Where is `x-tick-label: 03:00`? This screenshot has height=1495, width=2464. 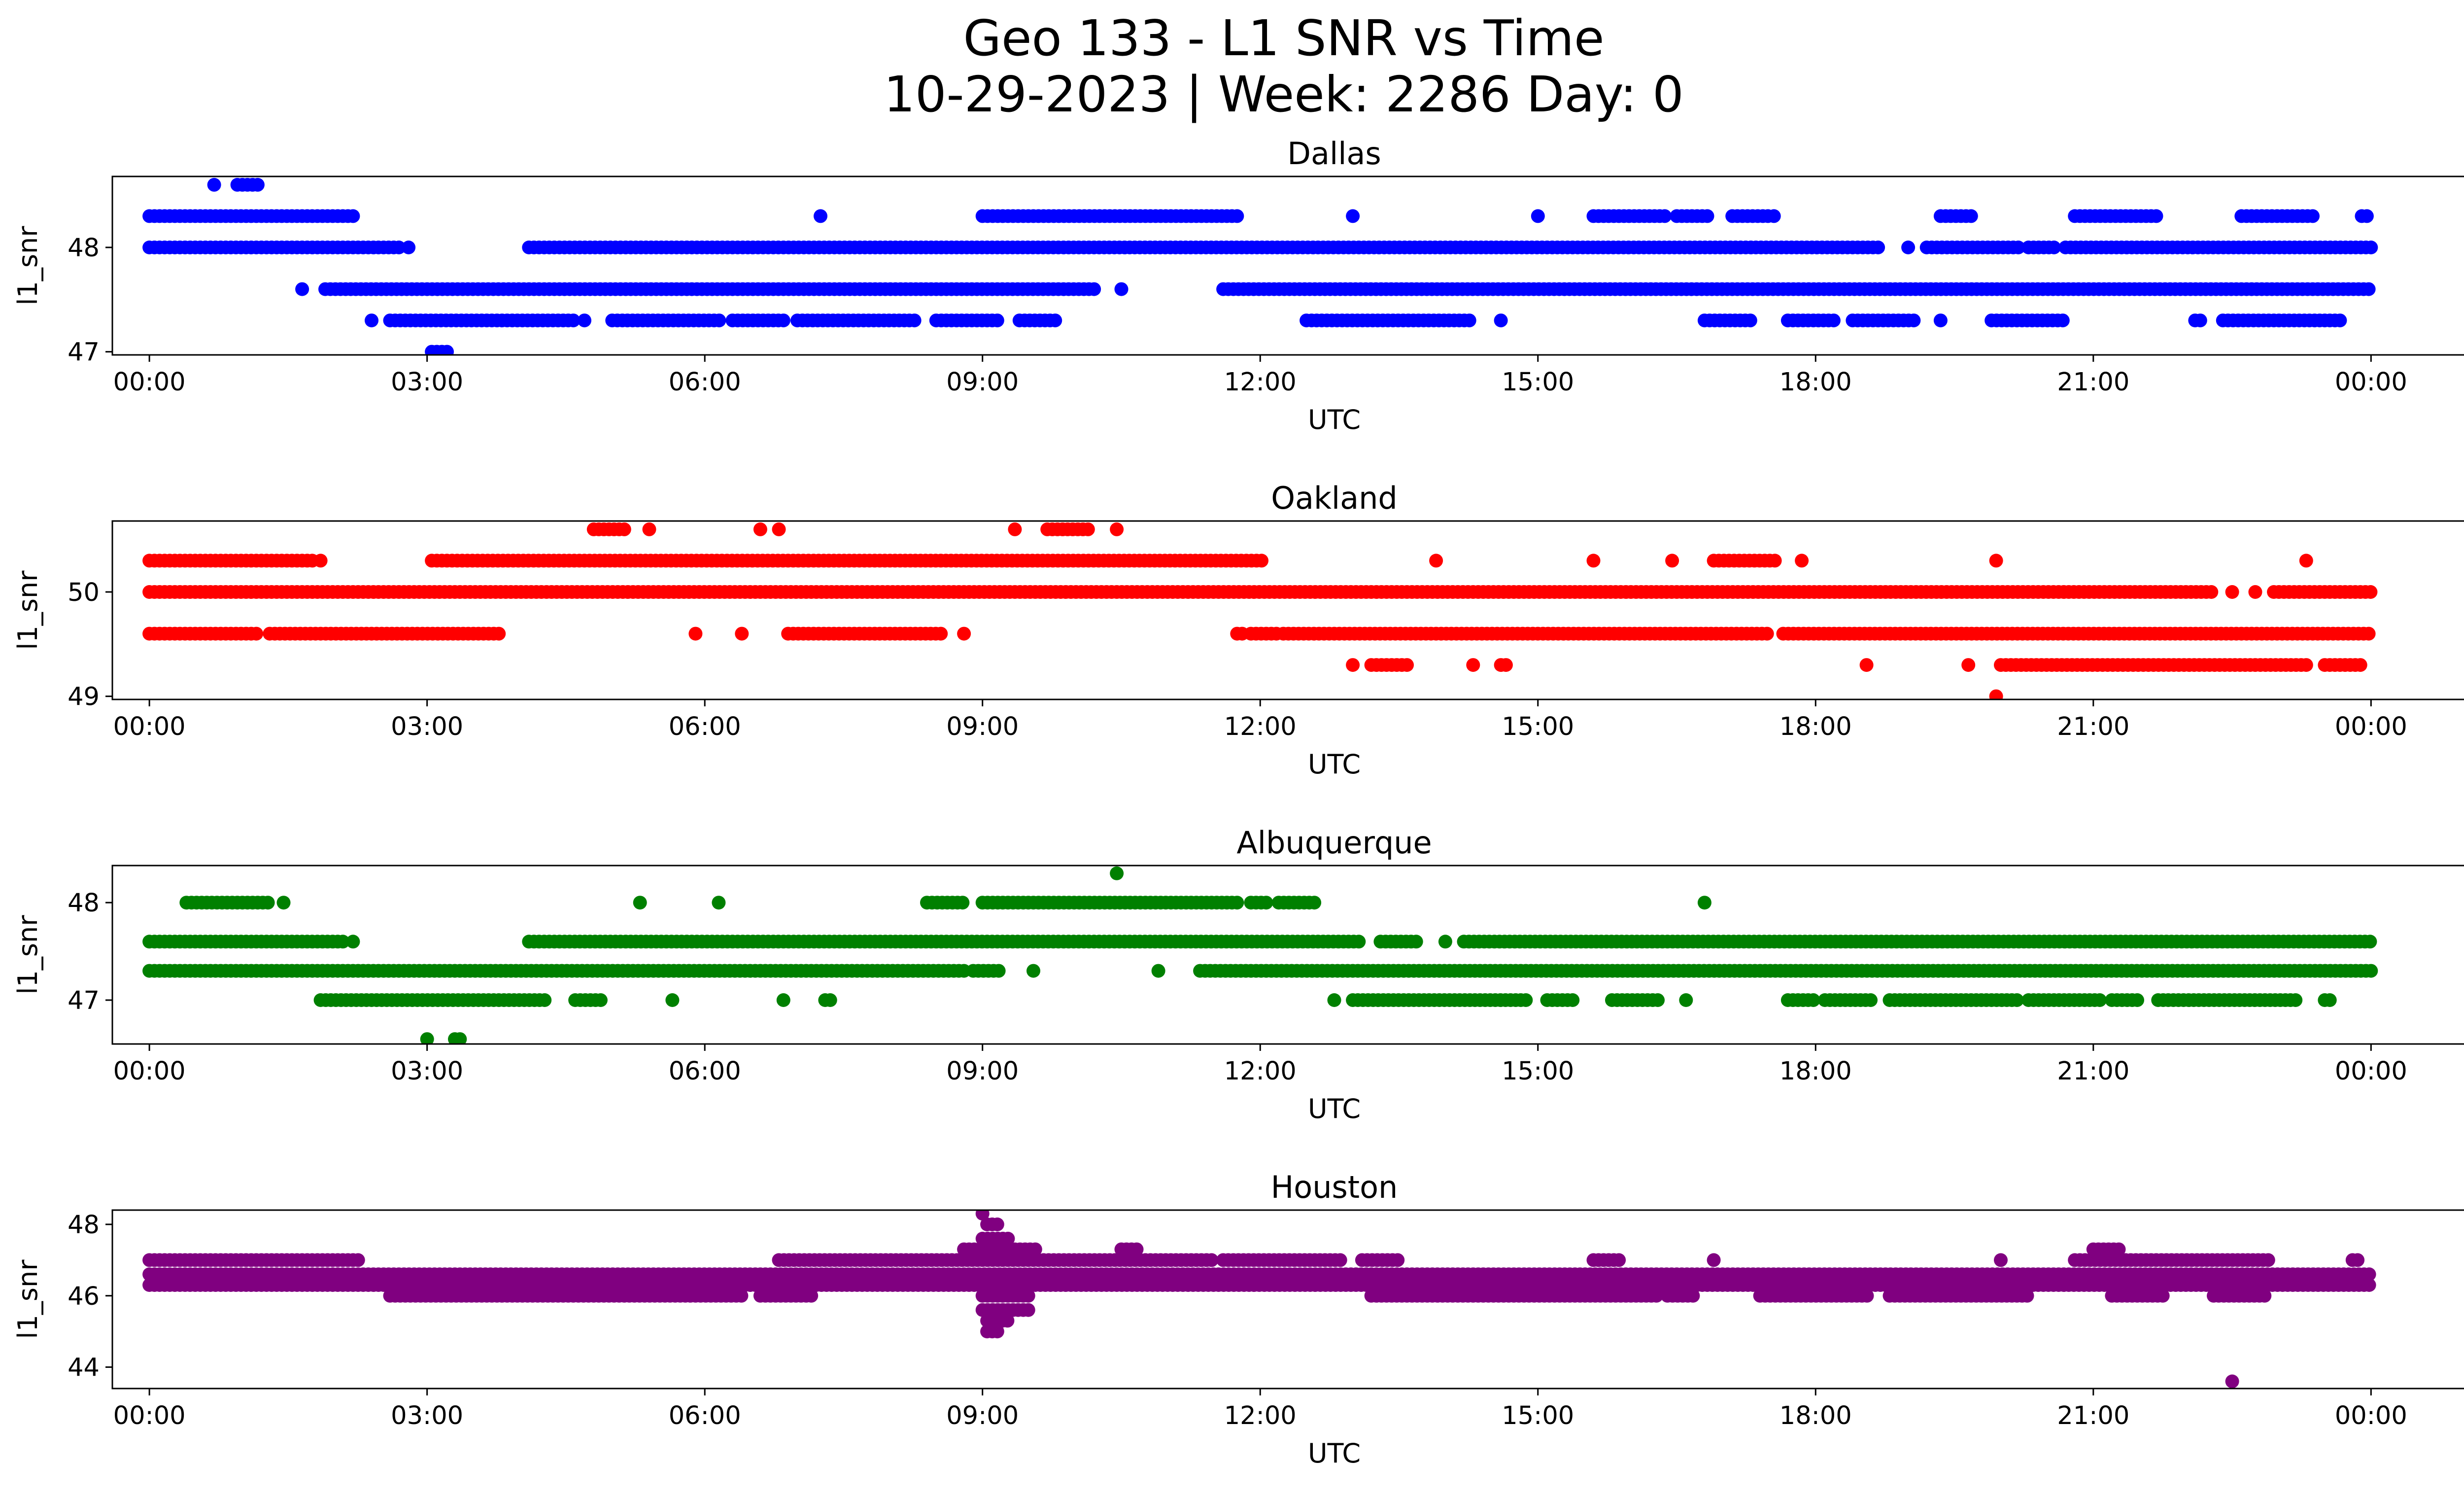
x-tick-label: 03:00 is located at coordinates (427, 1071).